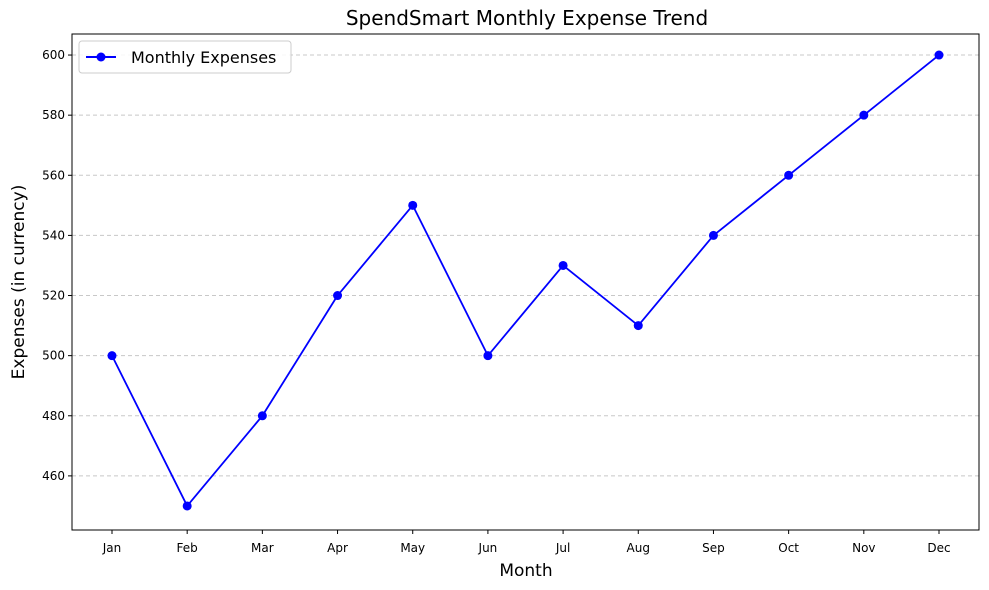  What do you see at coordinates (525, 571) in the screenshot?
I see `x-axis-label: Month` at bounding box center [525, 571].